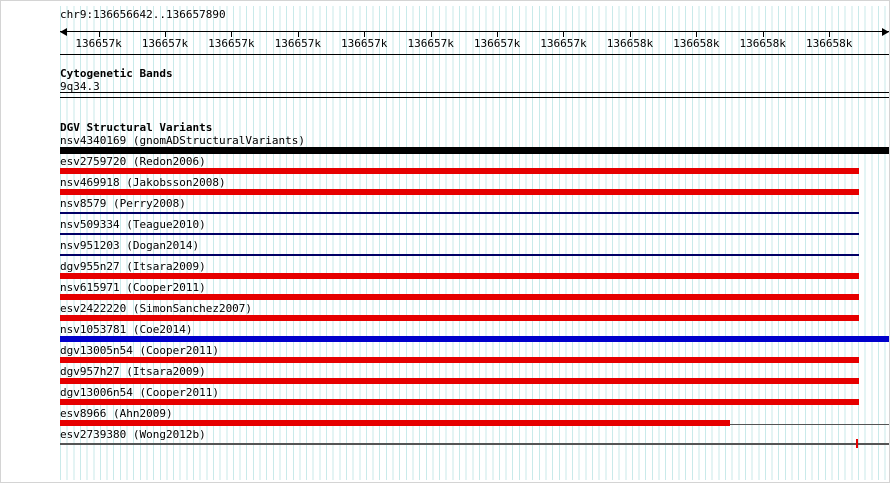 This screenshot has height=483, width=890. I want to click on variant-label: esv2739380 (Wong2012b), so click(133, 434).